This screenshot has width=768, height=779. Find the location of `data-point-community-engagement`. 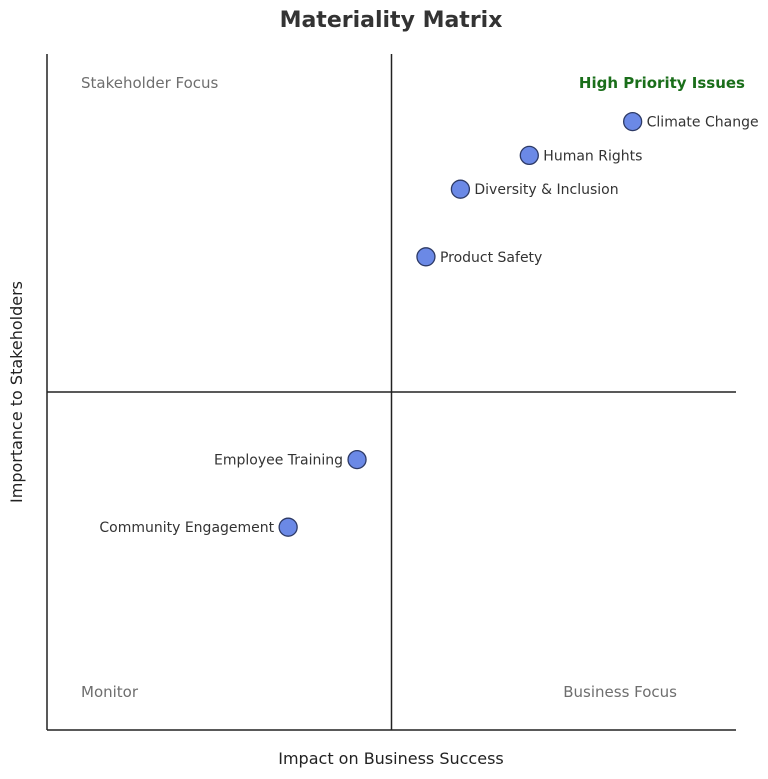

data-point-community-engagement is located at coordinates (288, 527).